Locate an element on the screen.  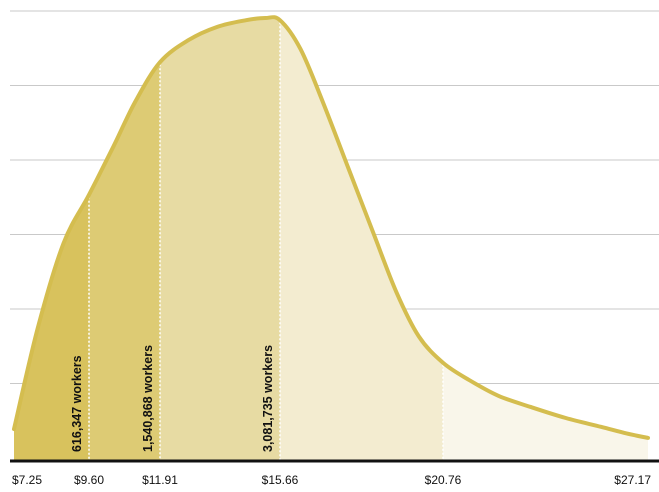
segment-label: 1,540,868 workers is located at coordinates (148, 398).